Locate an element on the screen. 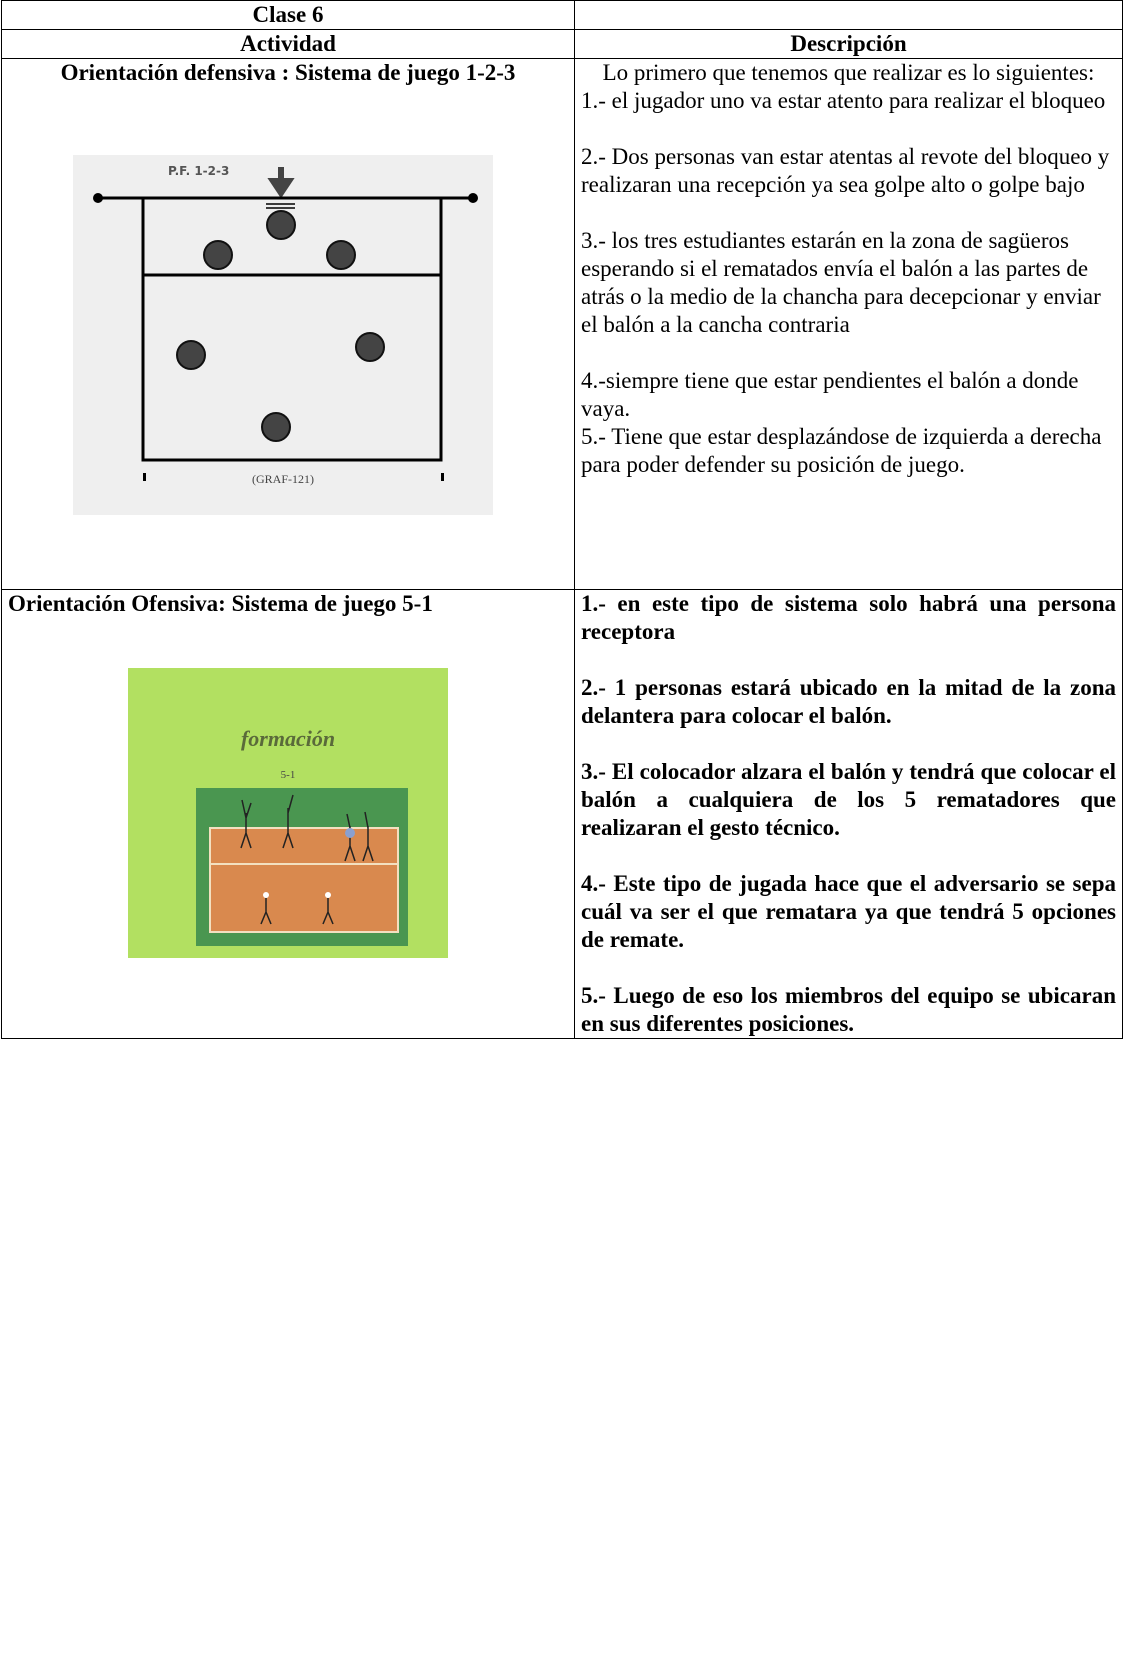  offense-diagram: formación 5-1 is located at coordinates (288, 813).